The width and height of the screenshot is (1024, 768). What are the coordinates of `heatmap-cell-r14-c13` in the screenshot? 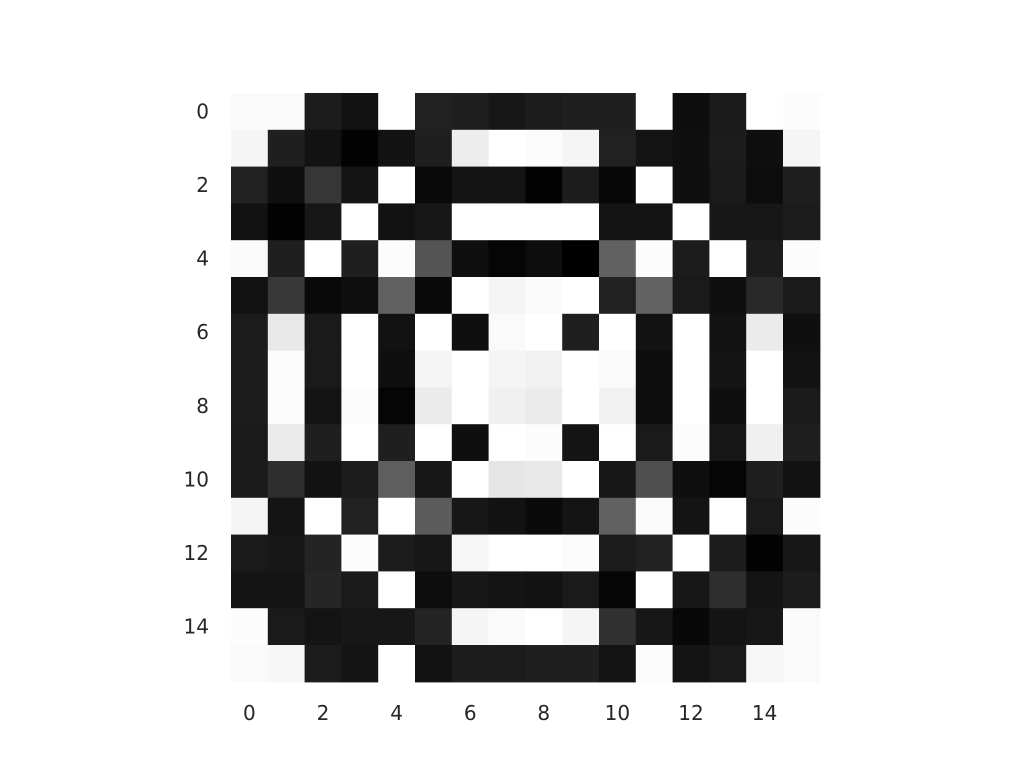 It's located at (728, 627).